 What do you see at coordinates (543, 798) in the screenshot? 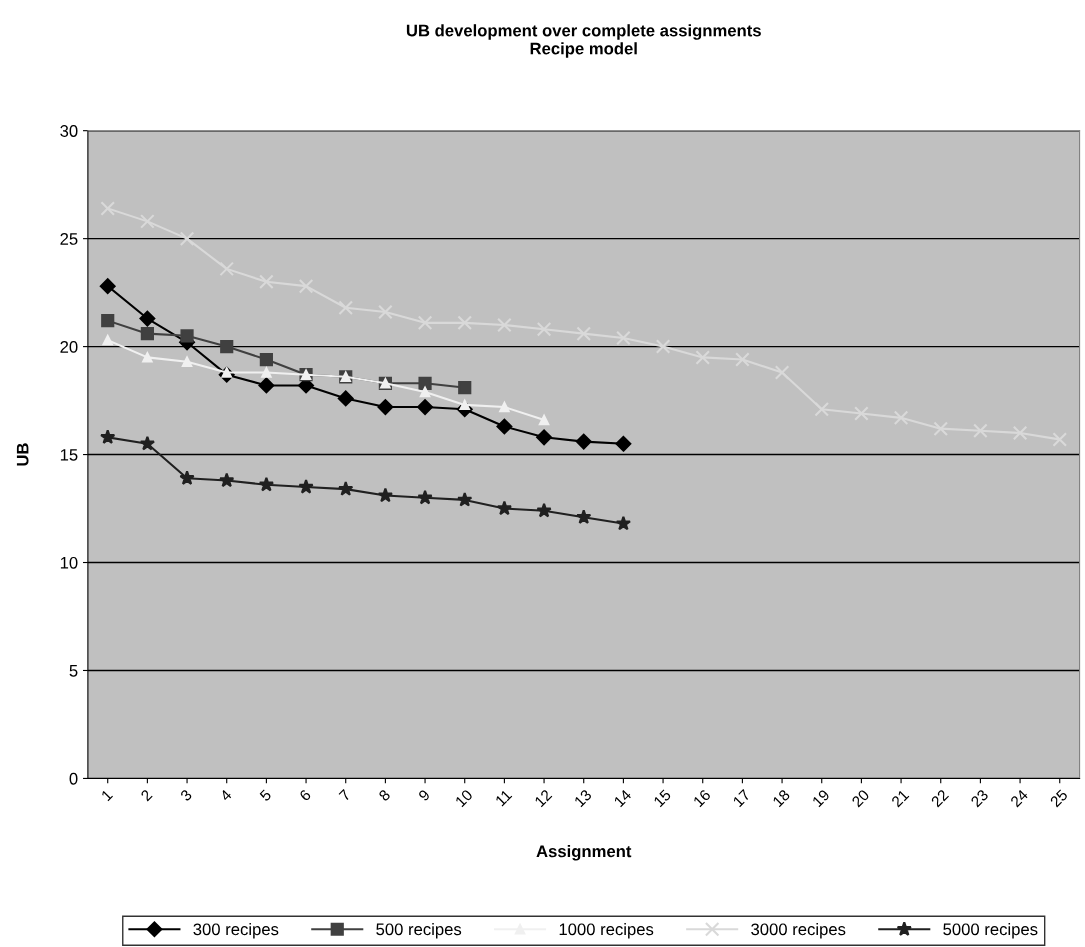
I see `x-tick-label: 12` at bounding box center [543, 798].